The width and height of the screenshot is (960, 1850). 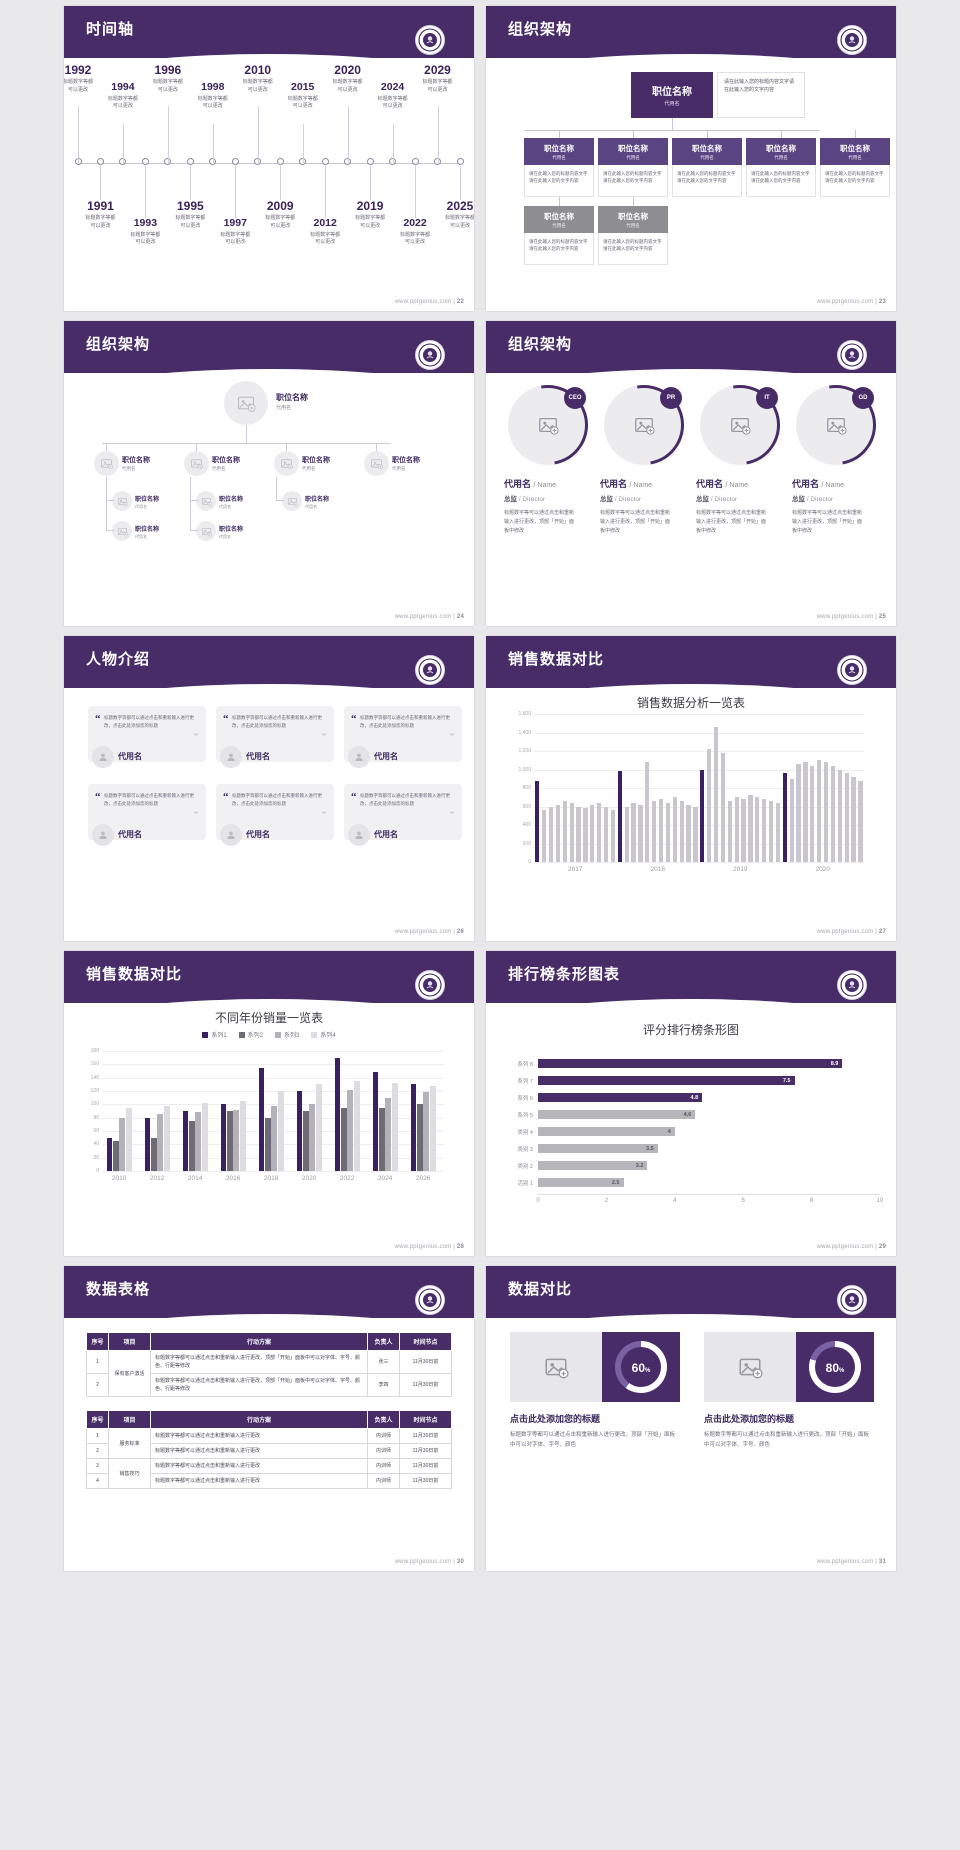 I want to click on timeline-entry-above: 1998 标题数字等都 可以更改, so click(x=213, y=96).